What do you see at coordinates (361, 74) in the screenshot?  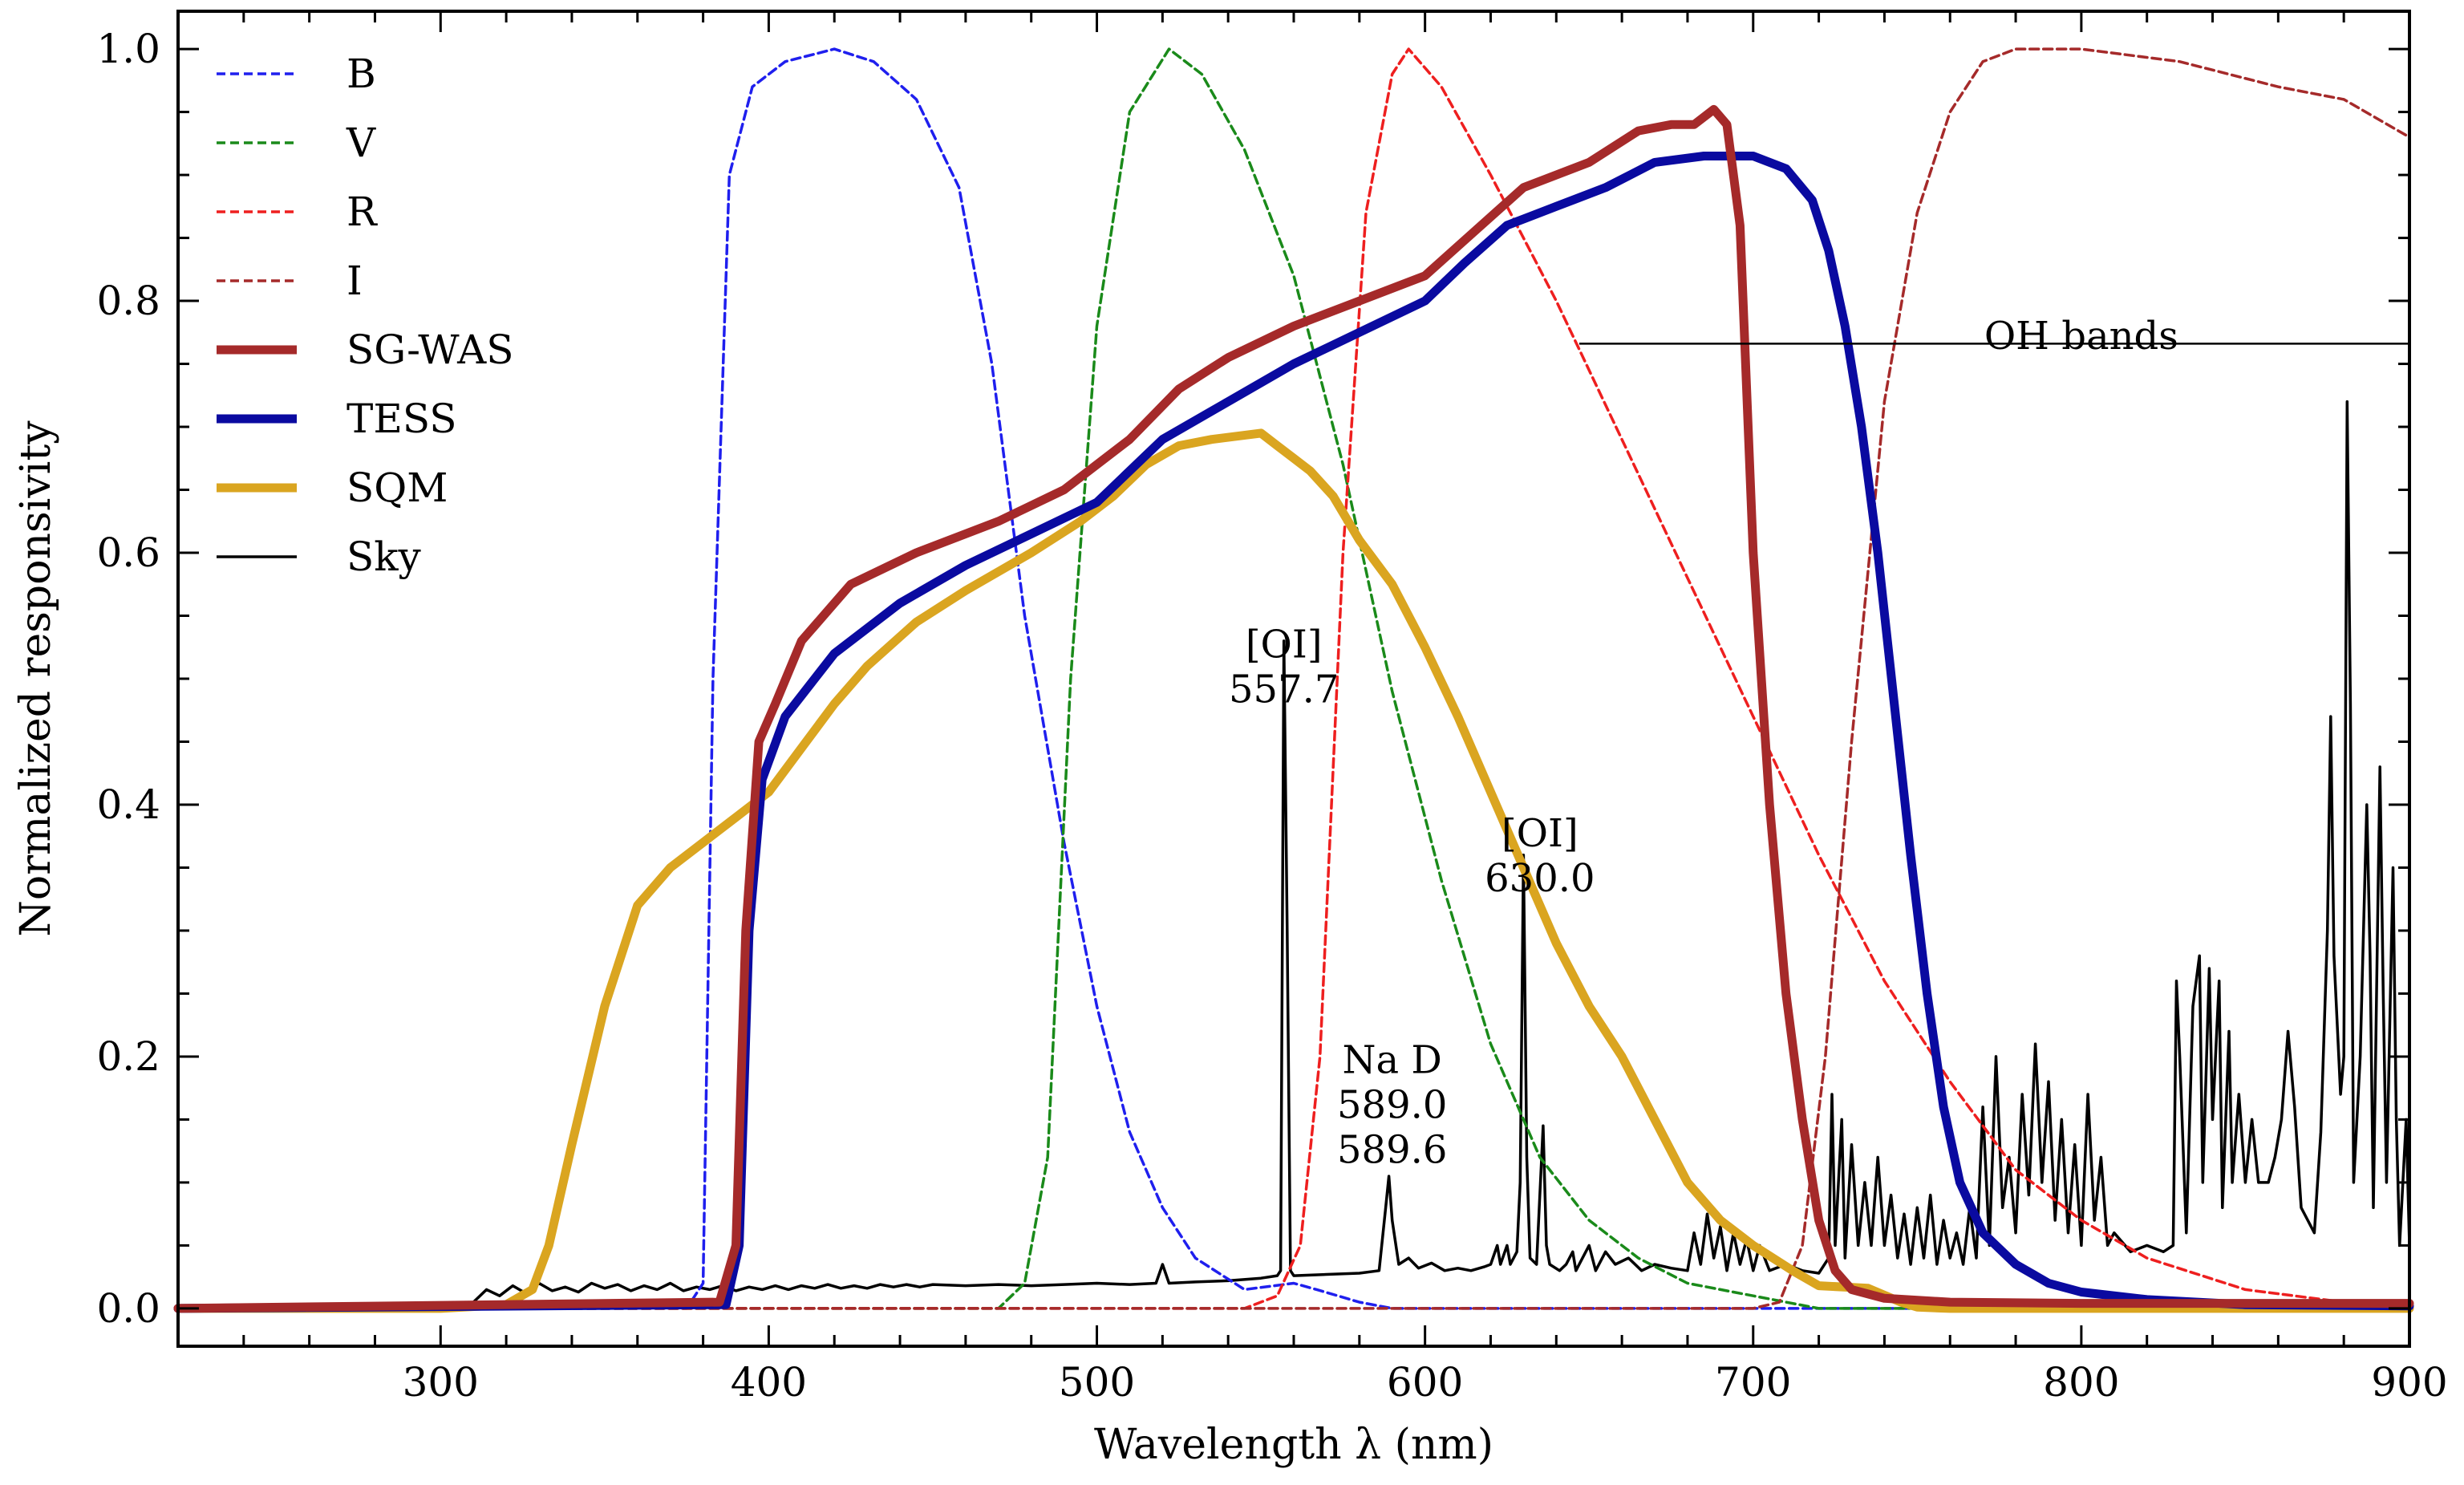 I see `legend-label-b: B` at bounding box center [361, 74].